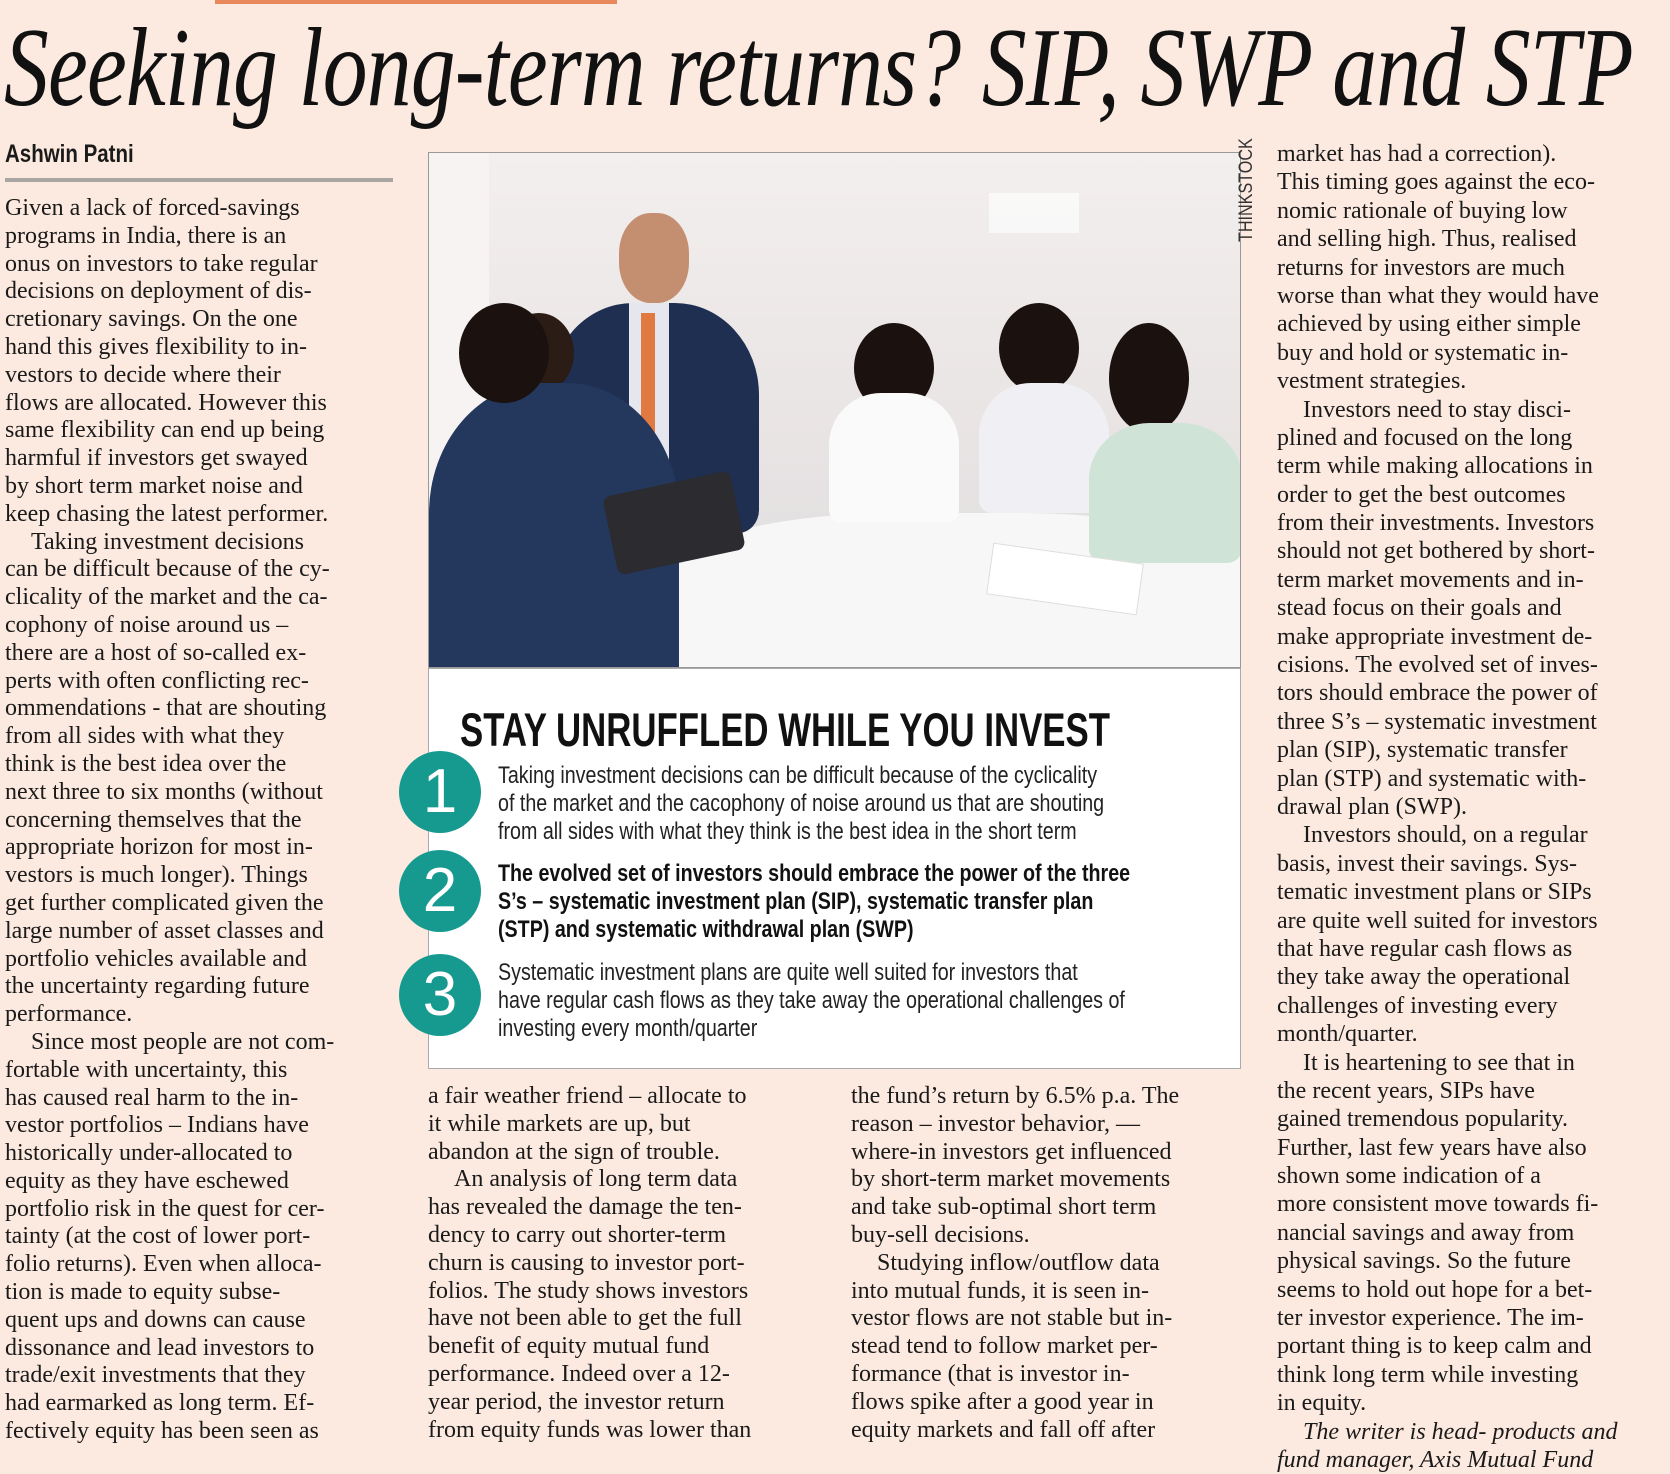  I want to click on text-line: basis, invest their savings. Sys-, so click(1427, 863).